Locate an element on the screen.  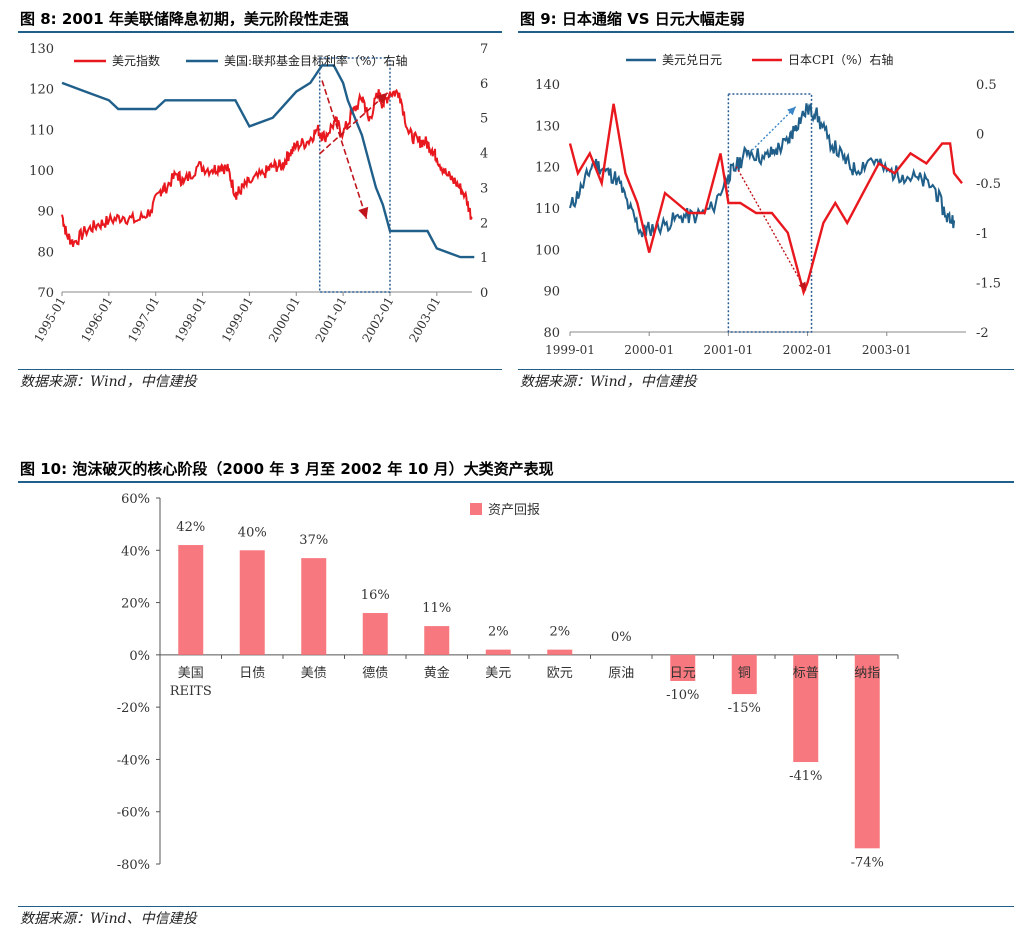
fig9-series-cpi is located at coordinates (765, 200).